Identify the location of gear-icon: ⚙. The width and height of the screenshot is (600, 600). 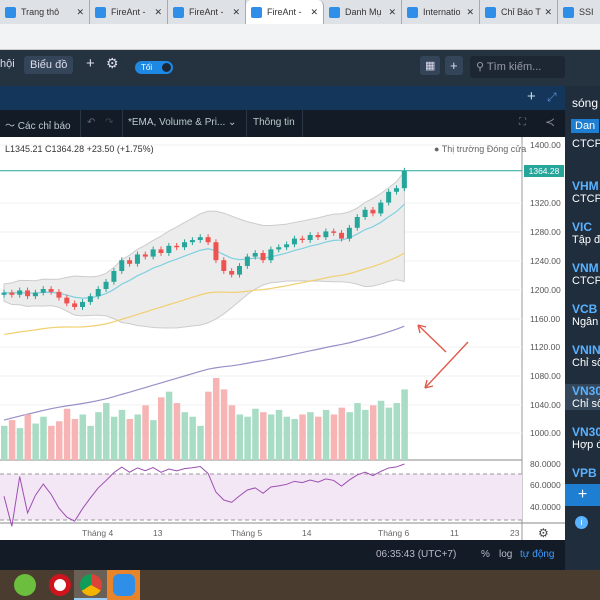
(112, 63).